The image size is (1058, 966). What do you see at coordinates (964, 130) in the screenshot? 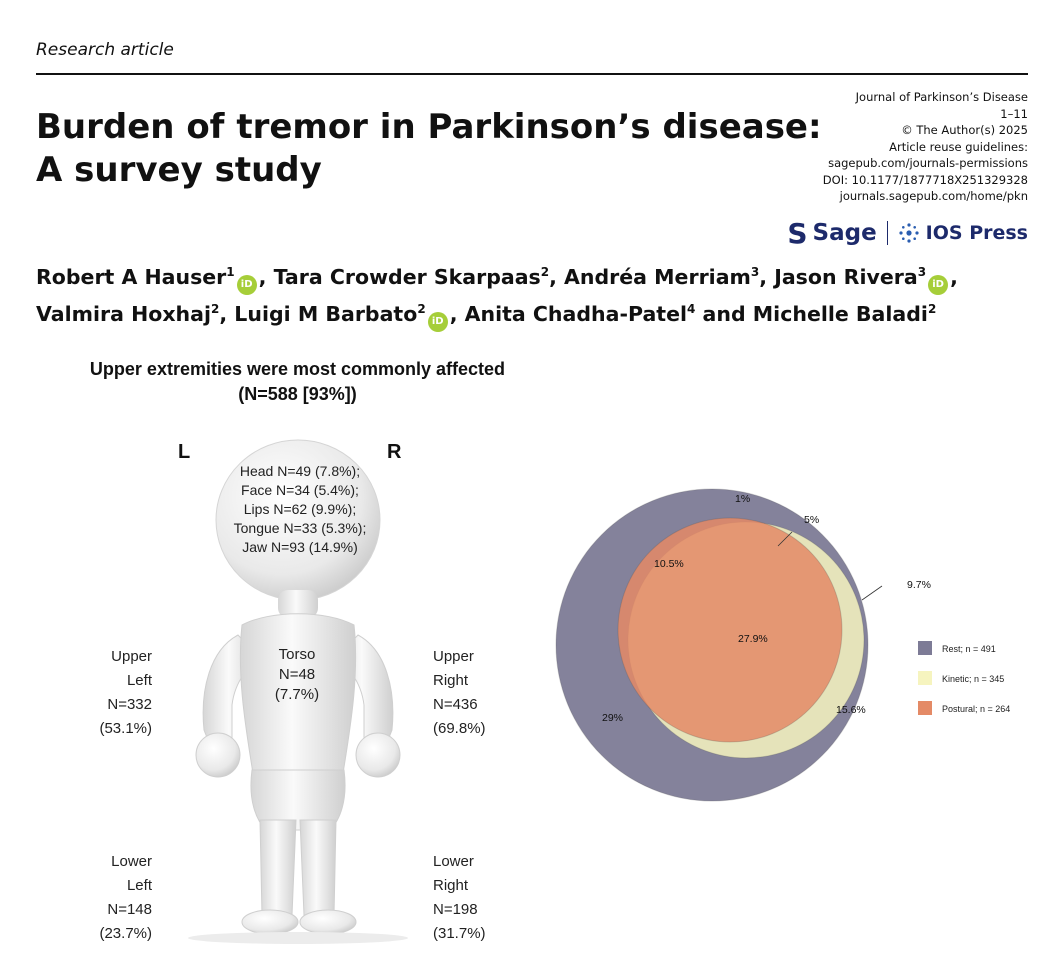
I see `copyright: © The Author(s) 2025` at bounding box center [964, 130].